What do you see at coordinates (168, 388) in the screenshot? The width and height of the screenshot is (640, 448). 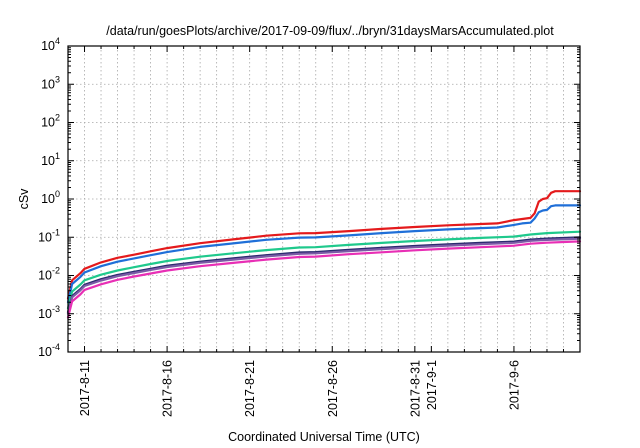 I see `x-tick-label: 2017-8-16` at bounding box center [168, 388].